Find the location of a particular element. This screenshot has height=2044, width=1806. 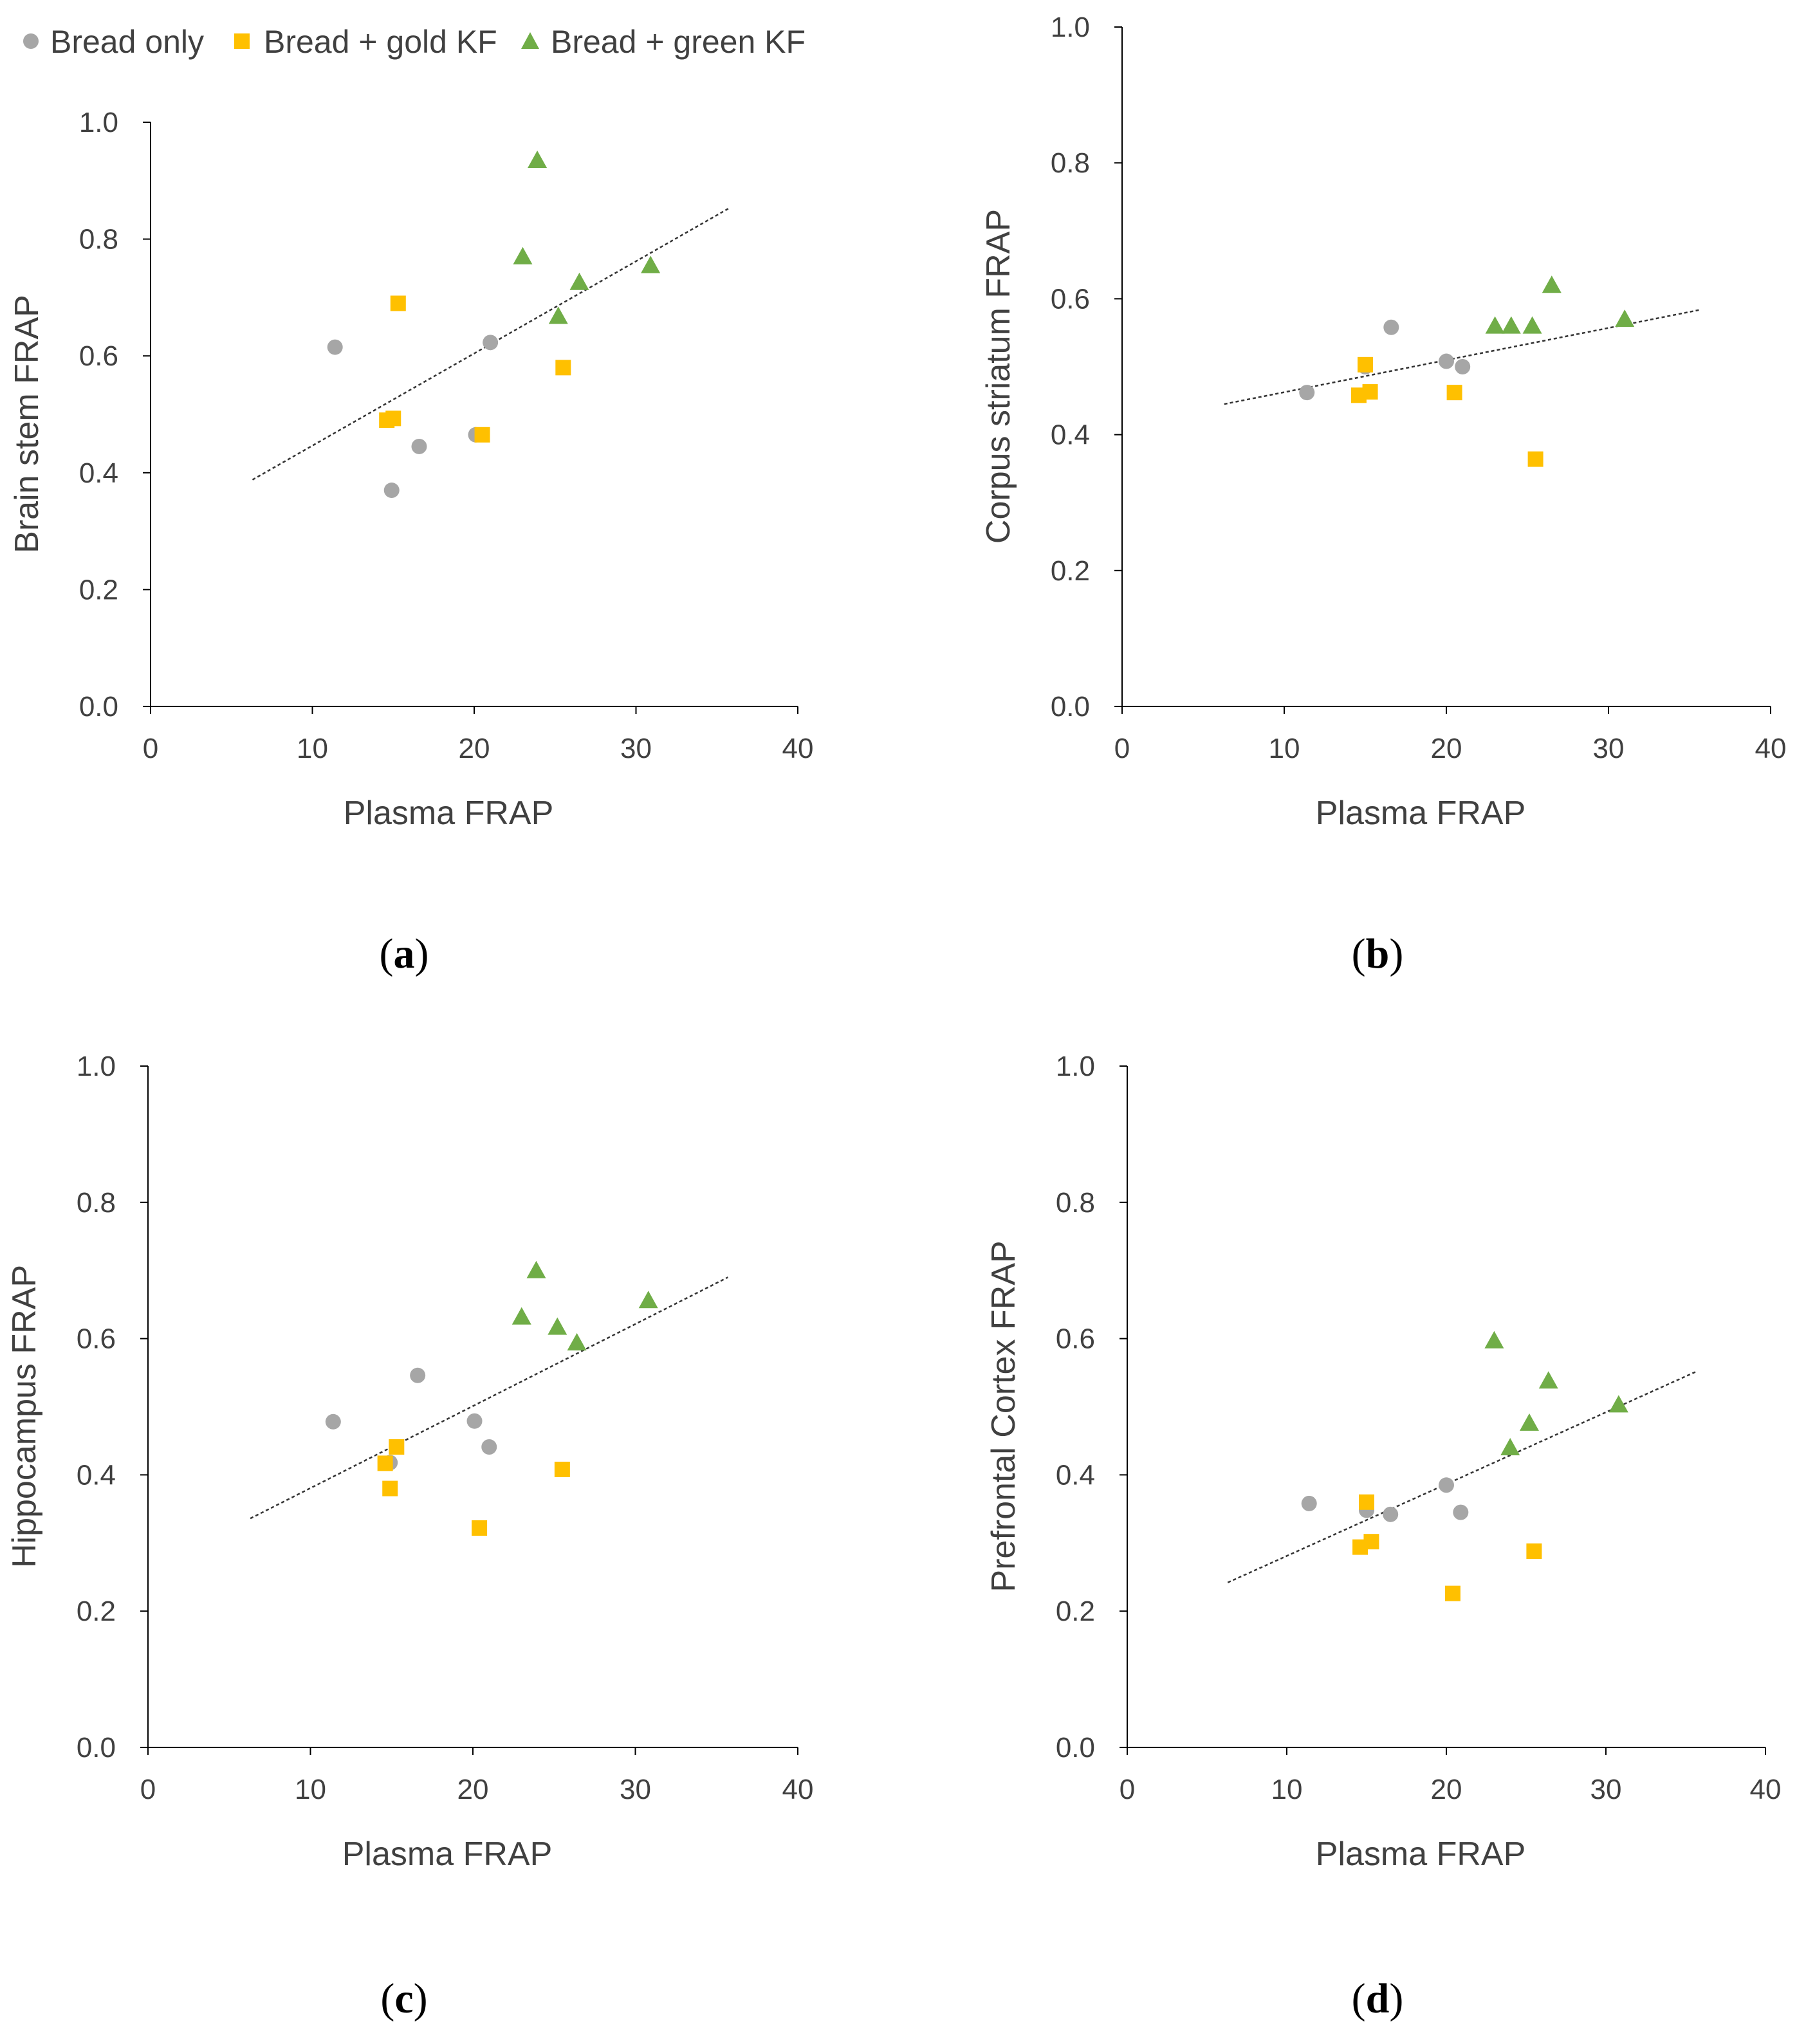

y-axis-title: Corpus striatum FRAP is located at coordinates (998, 376).